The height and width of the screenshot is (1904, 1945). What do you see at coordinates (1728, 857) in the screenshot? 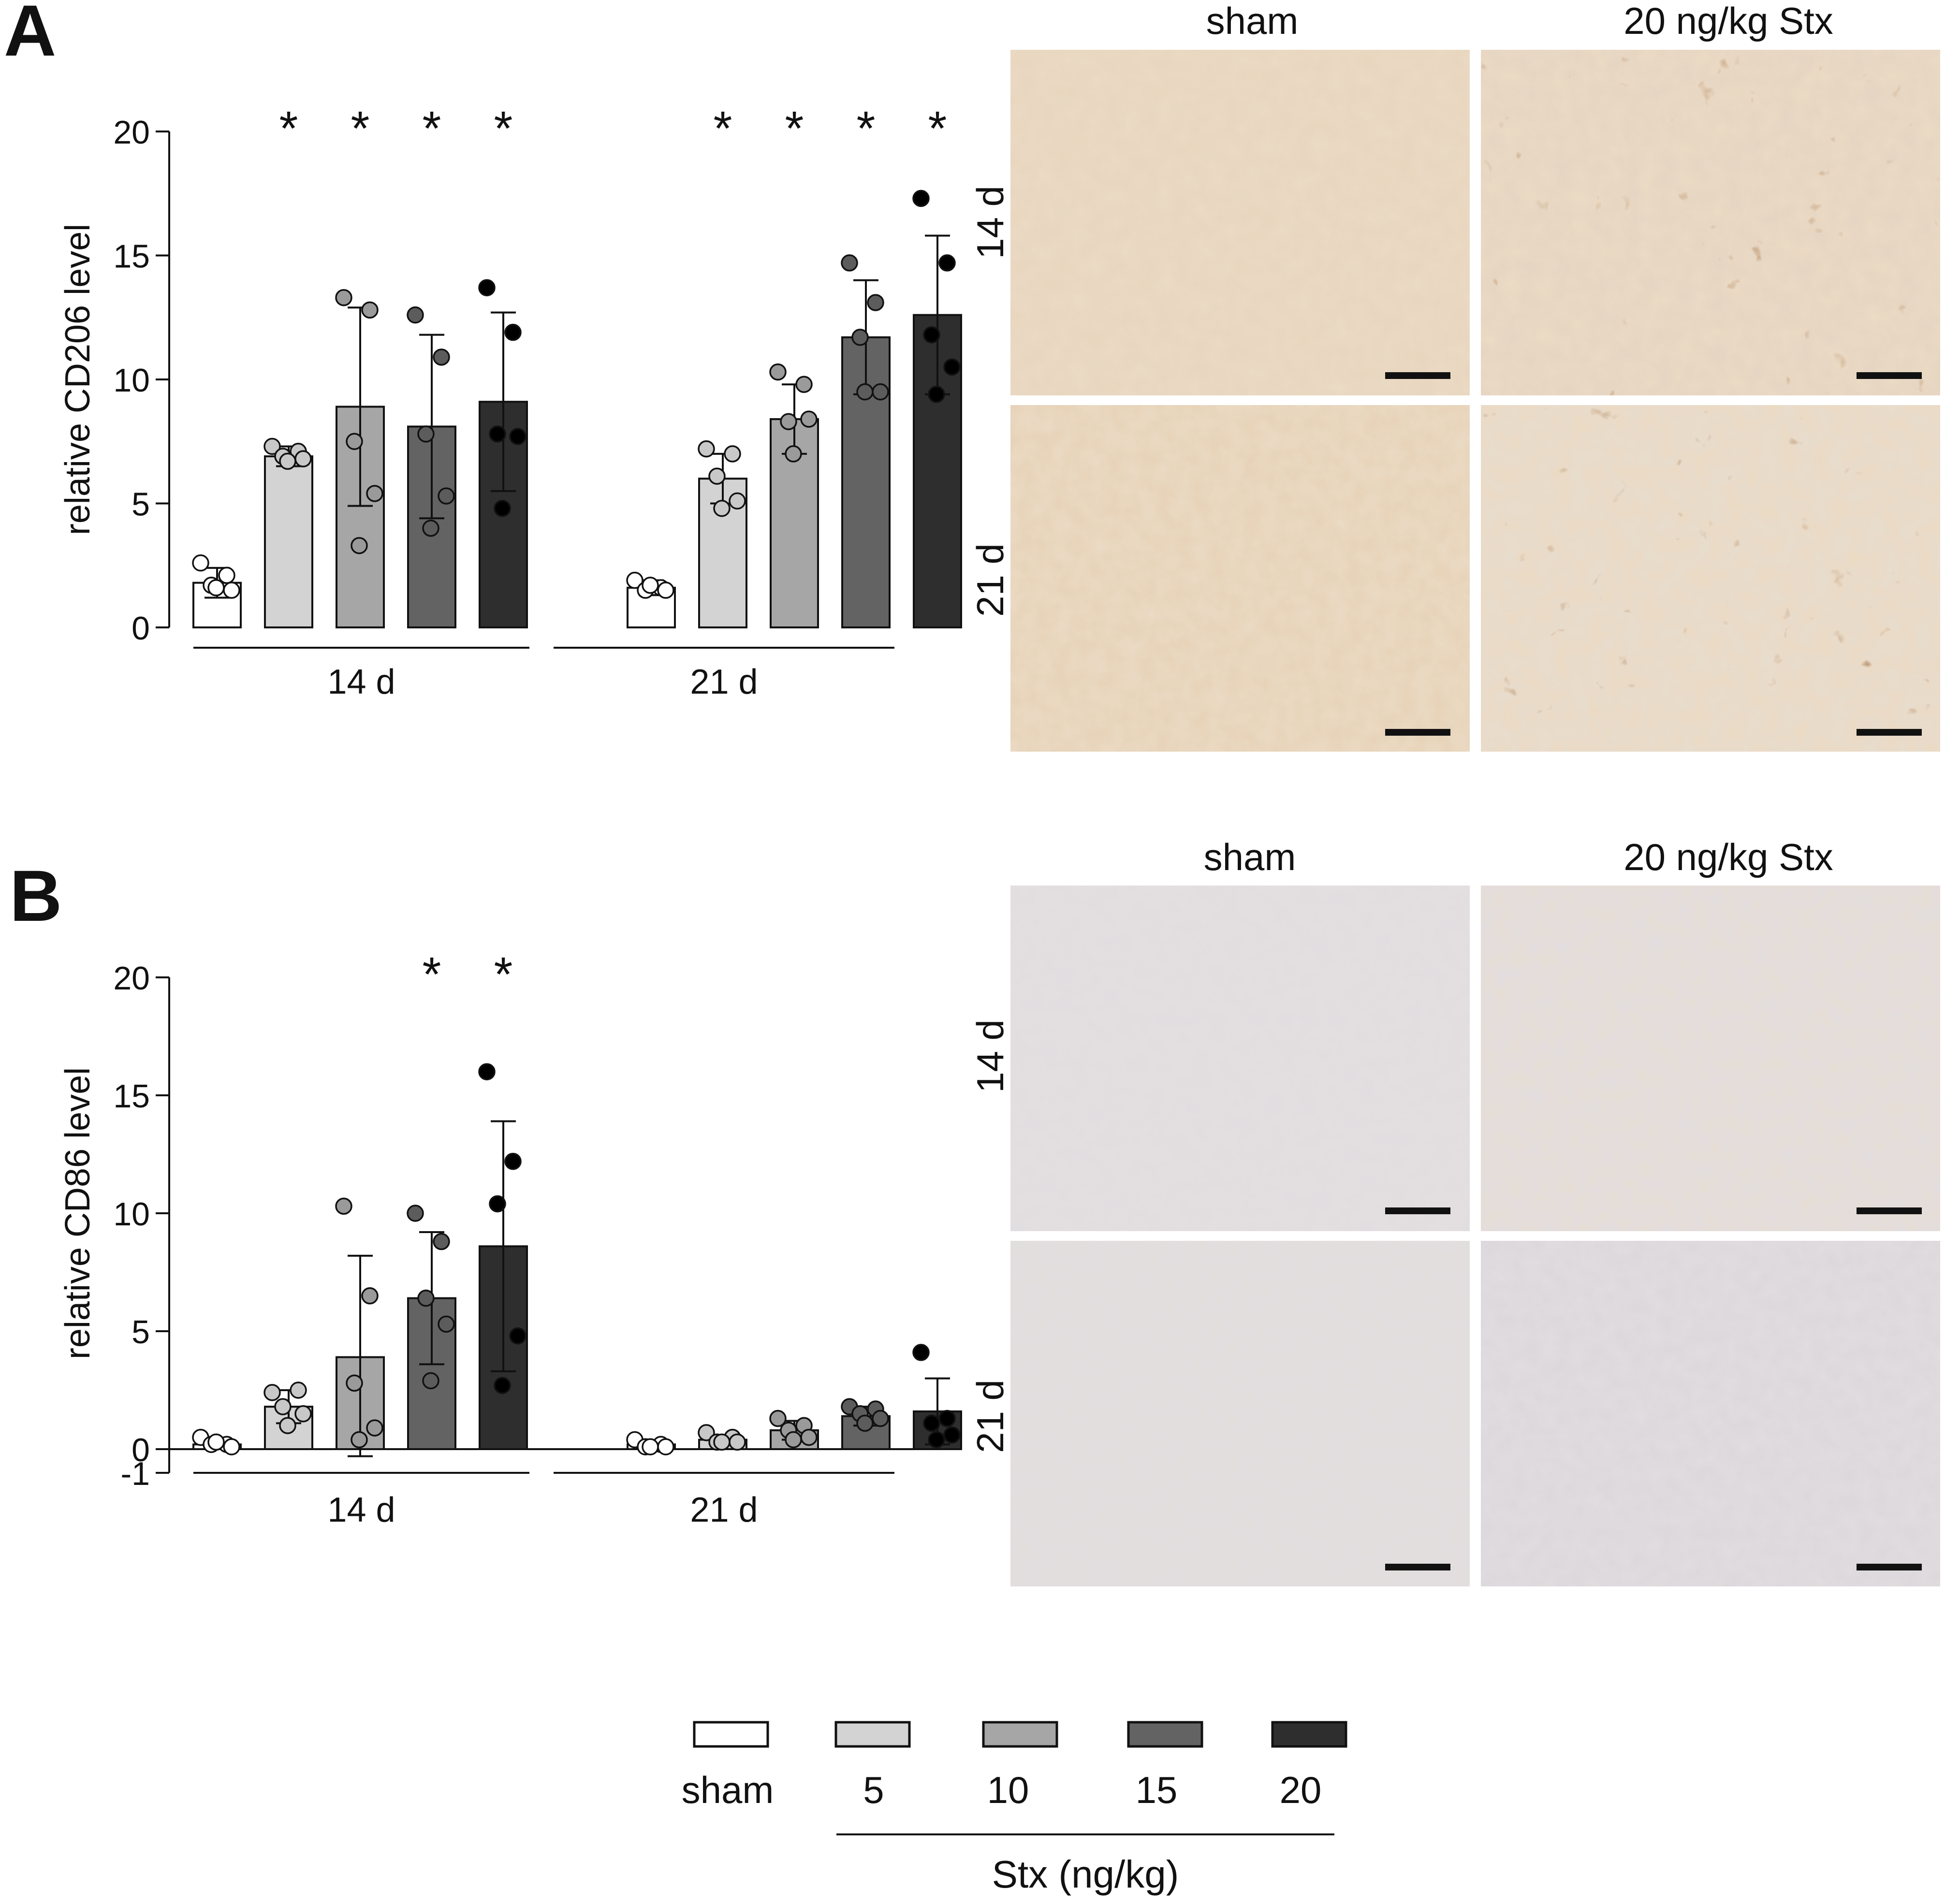
I see `micro-col-label-stx-b: 20 ng/kg Stx` at bounding box center [1728, 857].